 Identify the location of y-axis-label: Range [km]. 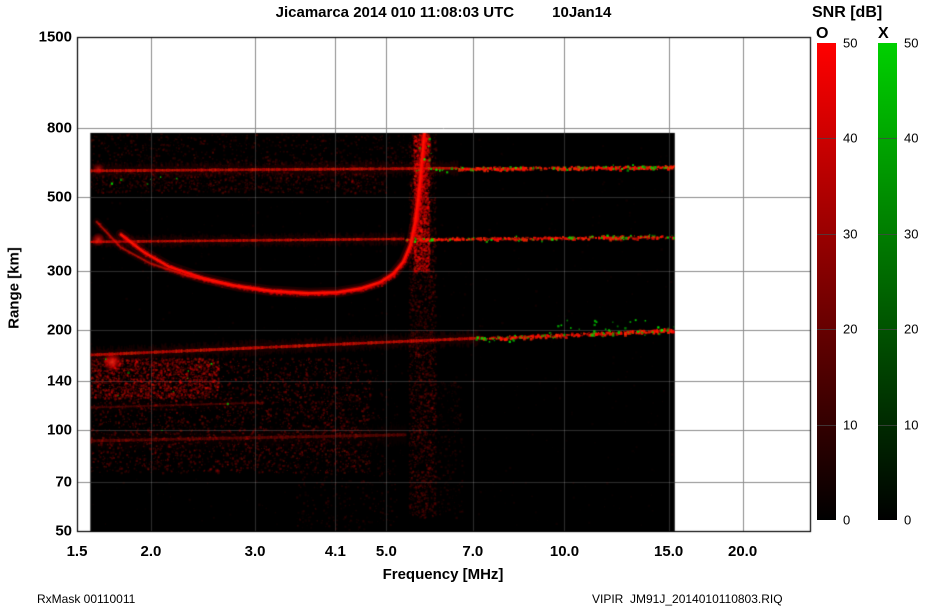
(14, 288).